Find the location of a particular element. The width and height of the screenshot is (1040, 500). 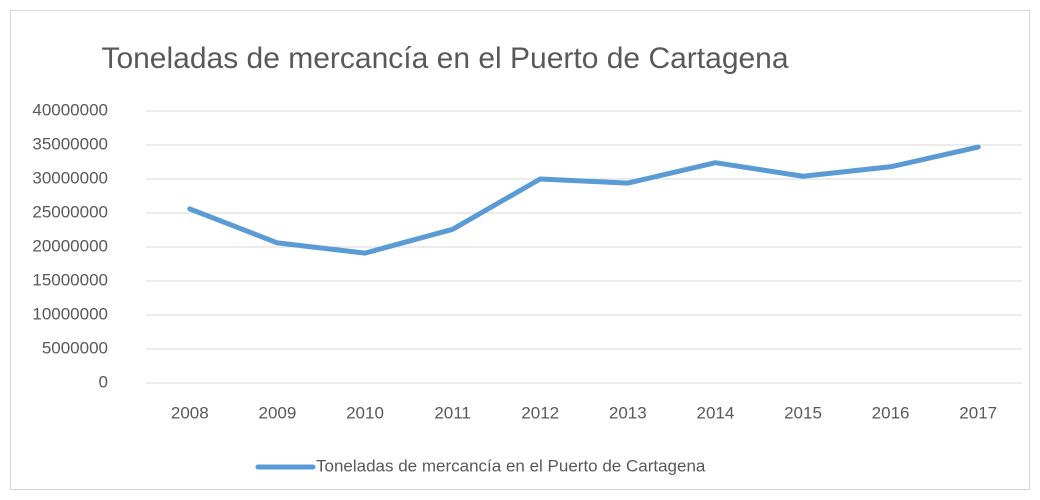

x-tick-label: 2010 is located at coordinates (365, 412).